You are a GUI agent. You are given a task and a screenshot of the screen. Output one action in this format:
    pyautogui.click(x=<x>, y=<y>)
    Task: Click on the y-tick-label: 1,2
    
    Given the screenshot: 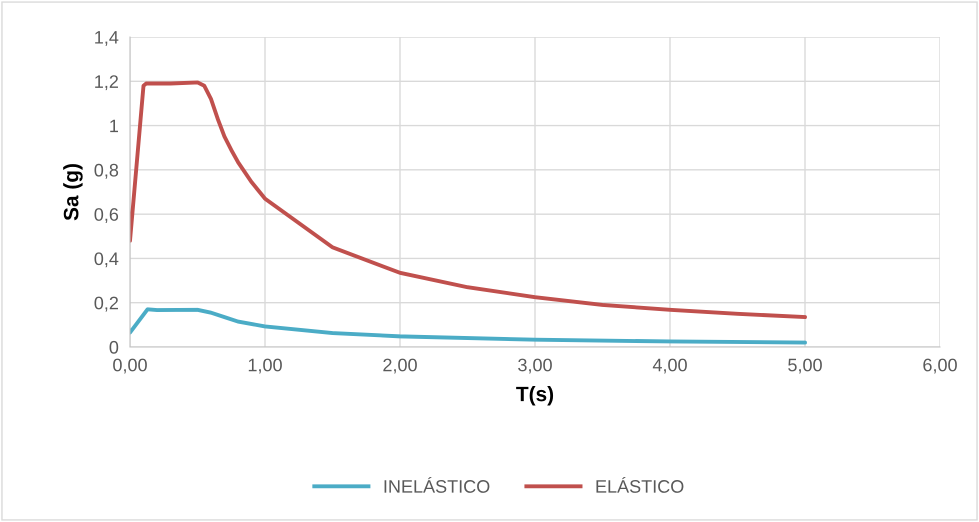 What is the action you would take?
    pyautogui.click(x=106, y=82)
    